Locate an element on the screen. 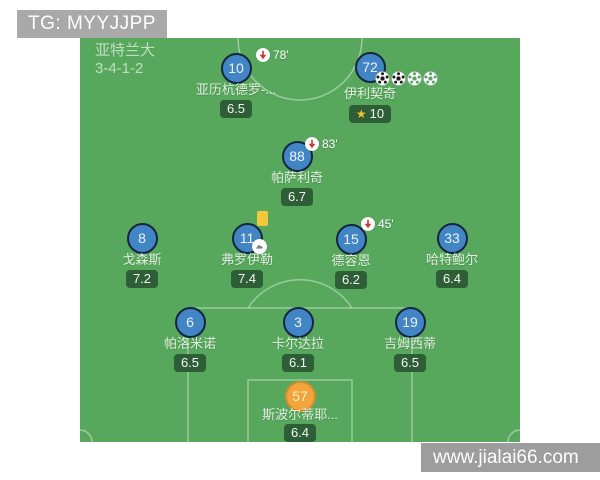 The height and width of the screenshot is (480, 600). player-rating-badge: ★ 10 is located at coordinates (370, 114).